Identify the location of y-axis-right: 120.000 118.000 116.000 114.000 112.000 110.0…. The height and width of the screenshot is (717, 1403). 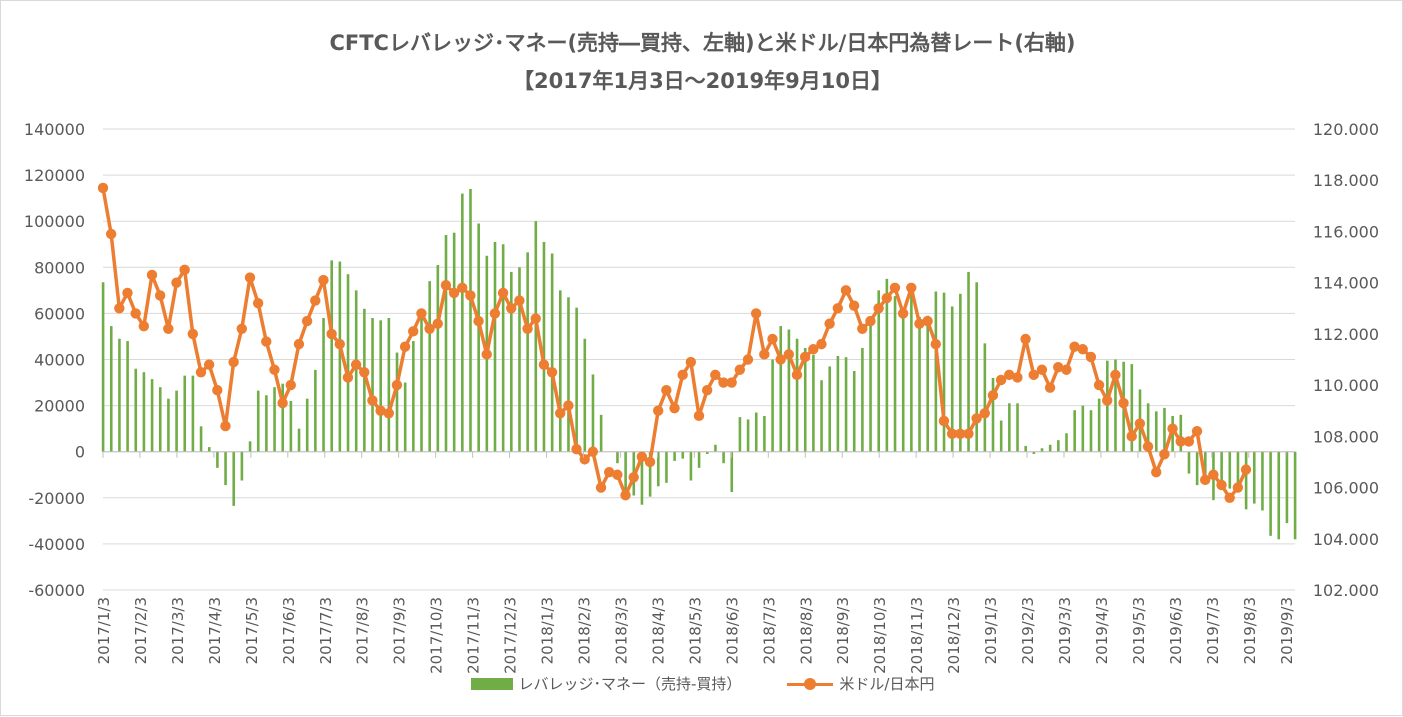
(1346, 360).